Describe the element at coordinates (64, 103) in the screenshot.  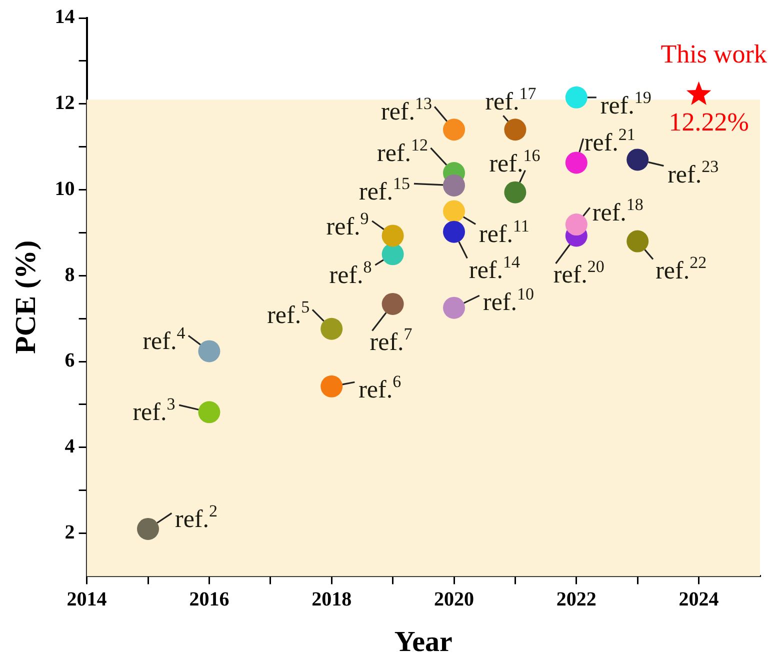
I see `y-tick-label: 12` at that location.